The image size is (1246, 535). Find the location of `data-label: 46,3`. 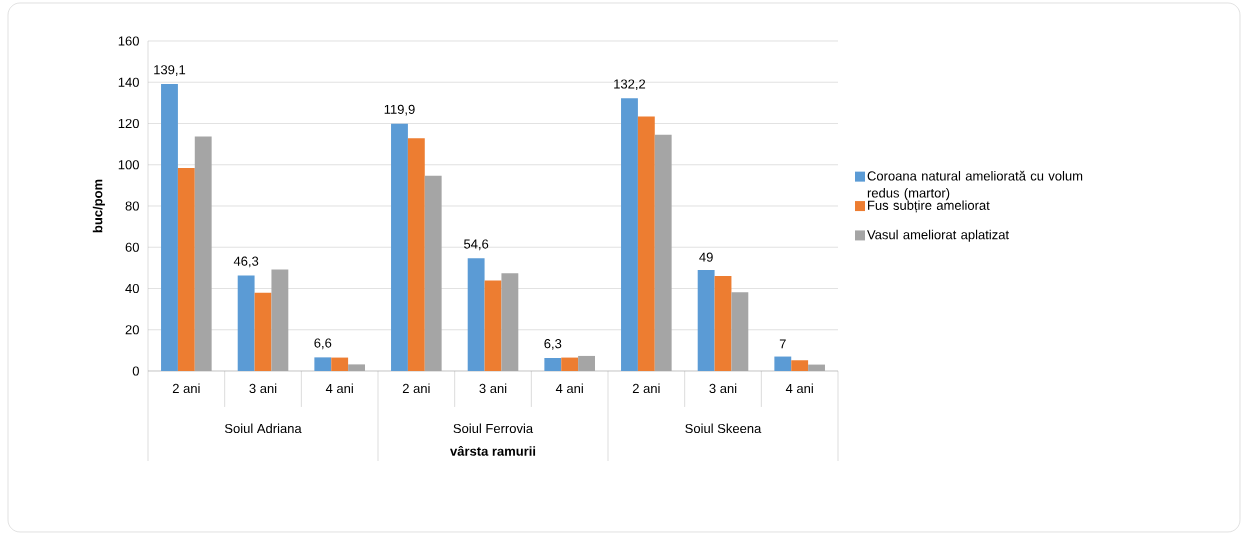

data-label: 46,3 is located at coordinates (246, 262).